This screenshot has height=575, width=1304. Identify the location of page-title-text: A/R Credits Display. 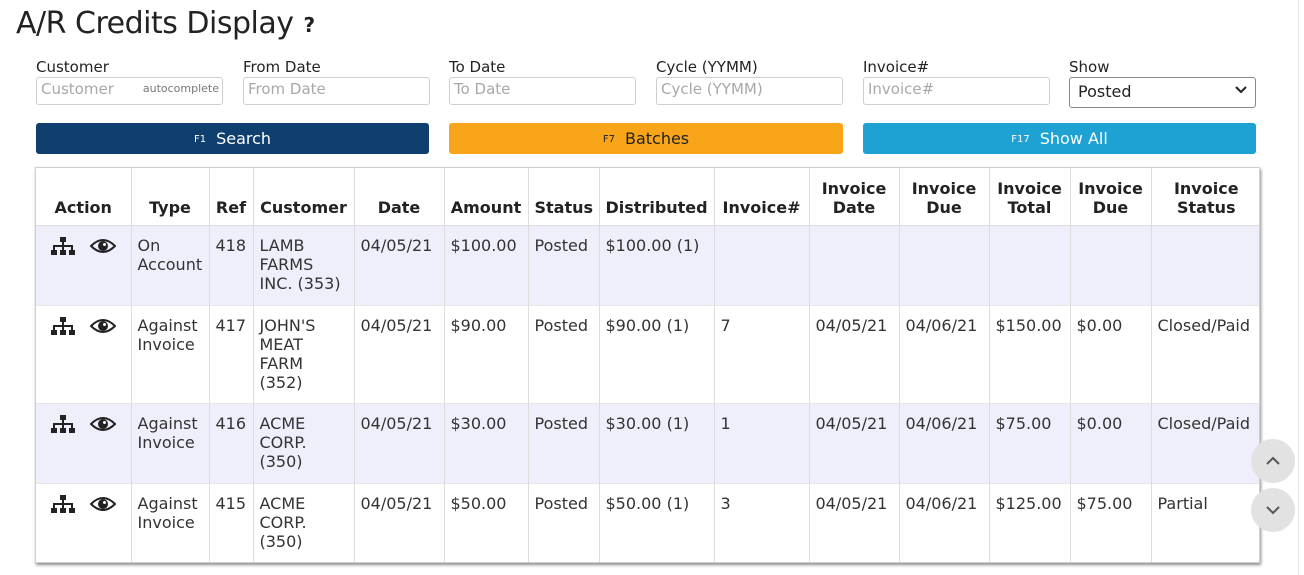
(155, 23).